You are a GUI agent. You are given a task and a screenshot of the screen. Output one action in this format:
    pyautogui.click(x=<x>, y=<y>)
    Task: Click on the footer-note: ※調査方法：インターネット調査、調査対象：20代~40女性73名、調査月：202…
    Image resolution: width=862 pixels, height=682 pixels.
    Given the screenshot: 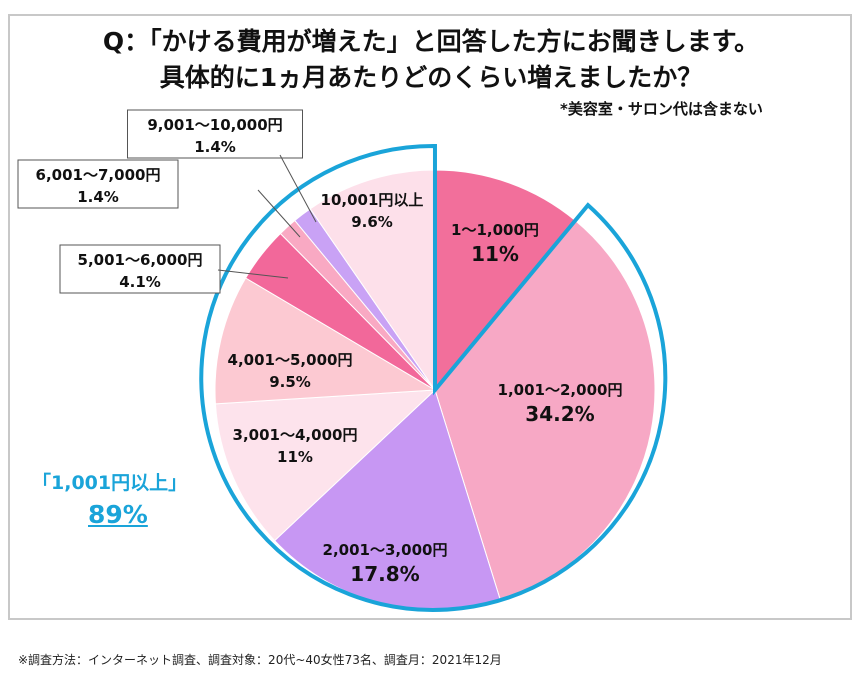 What is the action you would take?
    pyautogui.click(x=260, y=660)
    